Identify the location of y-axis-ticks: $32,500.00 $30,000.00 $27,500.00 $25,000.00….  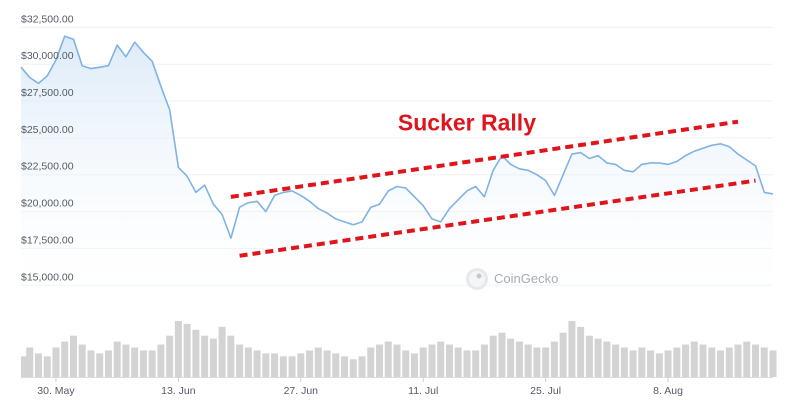
(47, 148).